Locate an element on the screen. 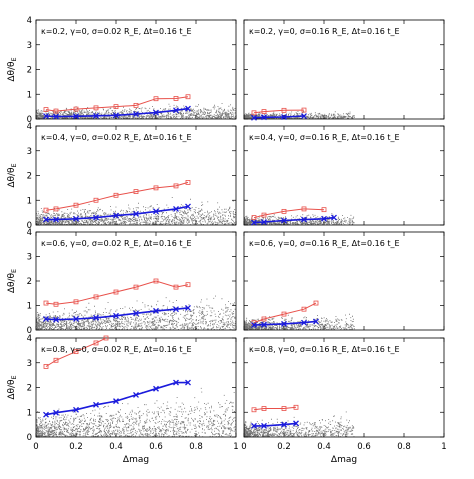 Image resolution: width=474 pixels, height=479 pixels. panel-6: κ=0.6, γ=0, σ=0.16 R_E, Δt=0.16 t_E is located at coordinates (344, 281).